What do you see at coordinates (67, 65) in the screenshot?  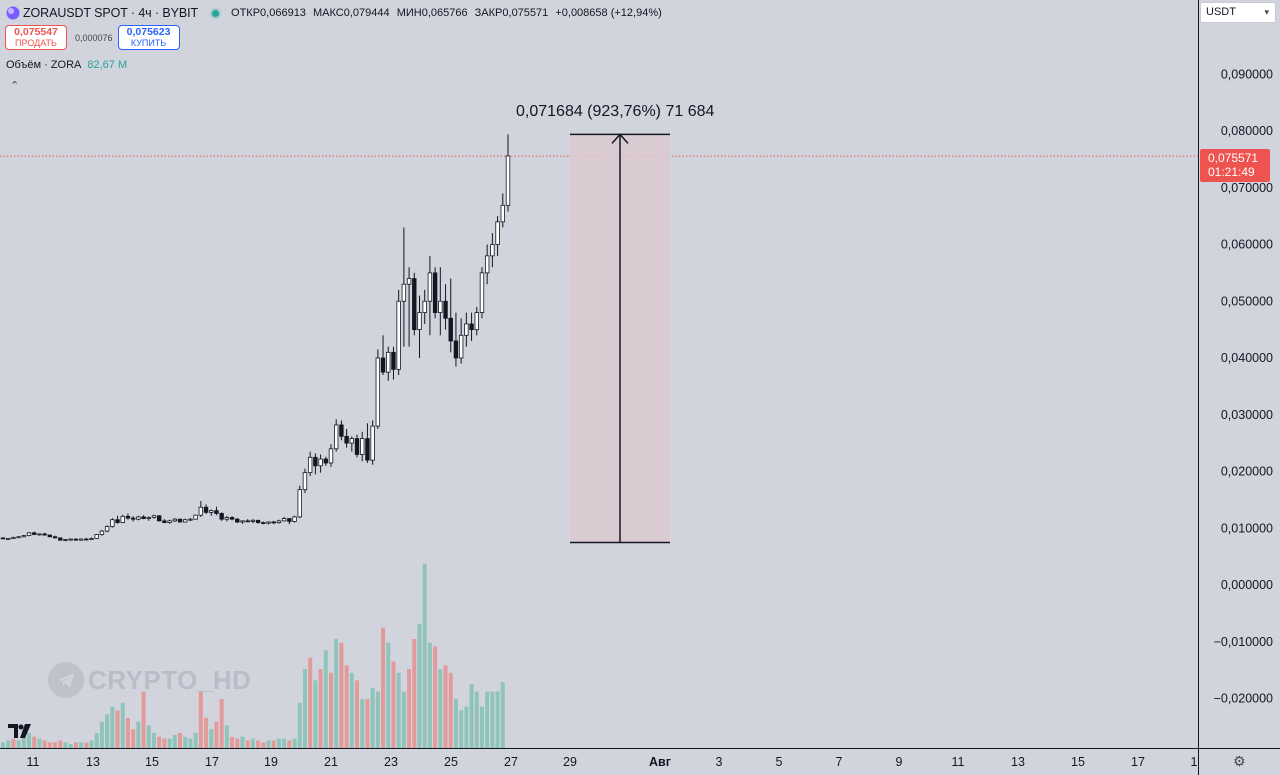 I see `volume-indicator-legend: Объём · ZORA 82,67 M` at bounding box center [67, 65].